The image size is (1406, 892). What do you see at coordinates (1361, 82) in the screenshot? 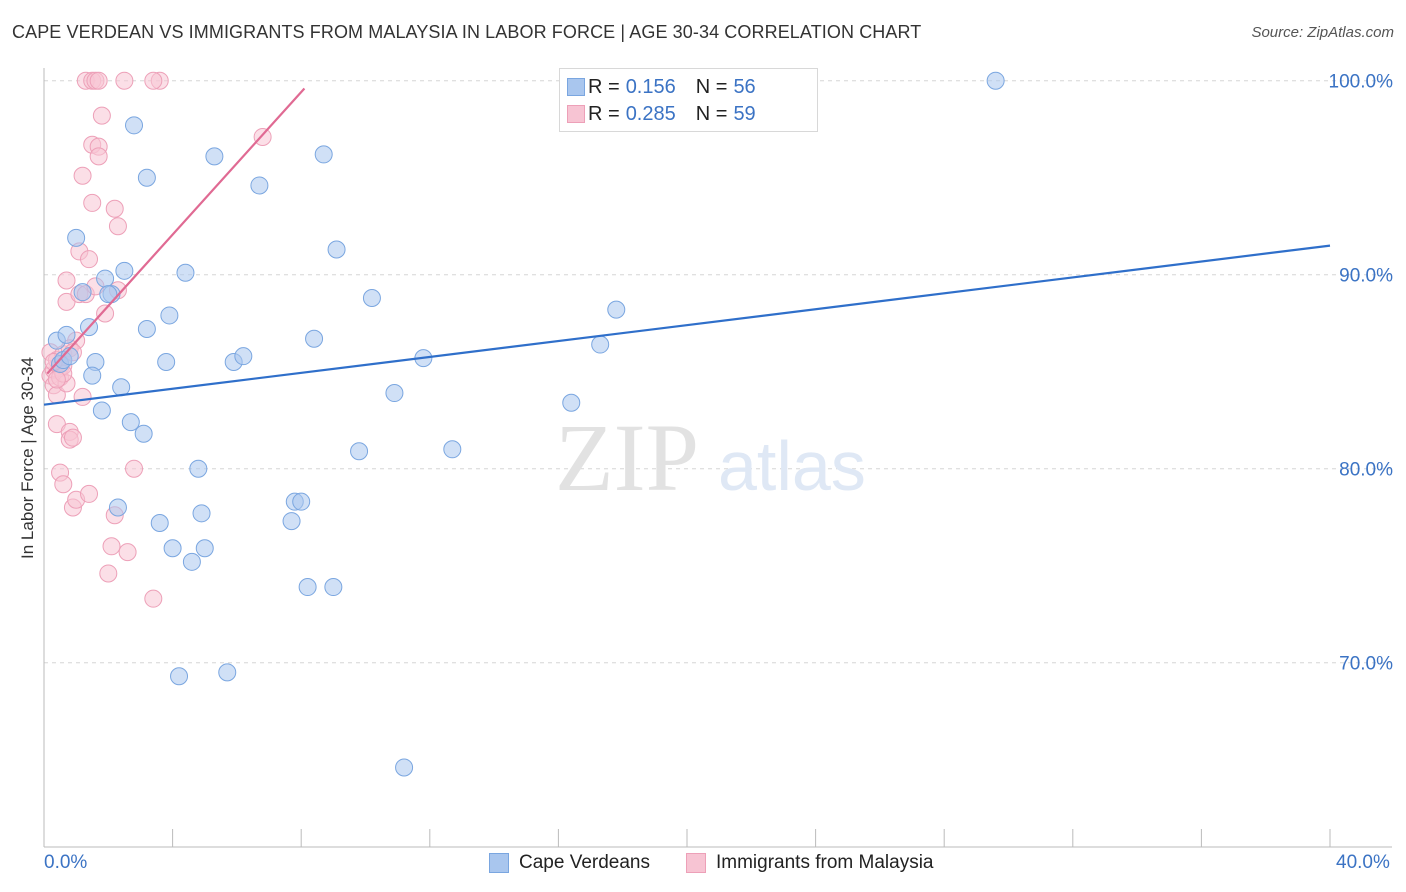
I see `y-tick-label: 100.0%` at bounding box center [1361, 82].